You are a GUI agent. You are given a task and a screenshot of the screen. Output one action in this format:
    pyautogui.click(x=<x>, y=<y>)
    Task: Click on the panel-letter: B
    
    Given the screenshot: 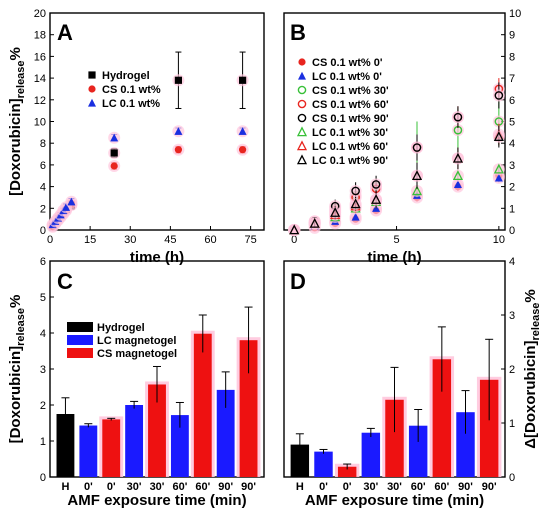 What is the action you would take?
    pyautogui.click(x=298, y=32)
    